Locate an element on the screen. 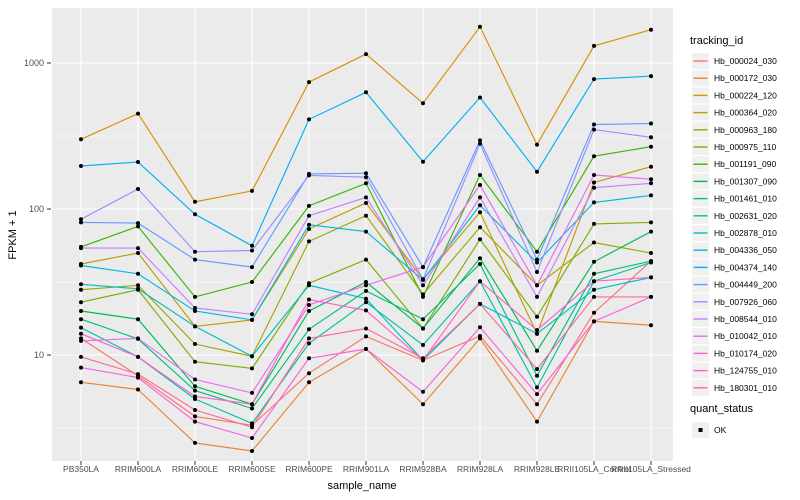 The height and width of the screenshot is (500, 800). legend-entry: Hb_001307_090 is located at coordinates (734, 181).